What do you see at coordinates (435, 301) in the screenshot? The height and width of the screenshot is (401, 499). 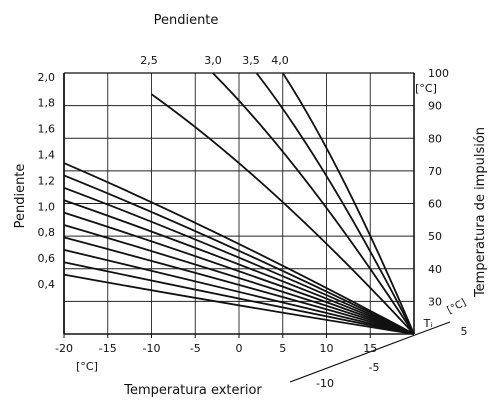 I see `y-tick-label: 30` at bounding box center [435, 301].